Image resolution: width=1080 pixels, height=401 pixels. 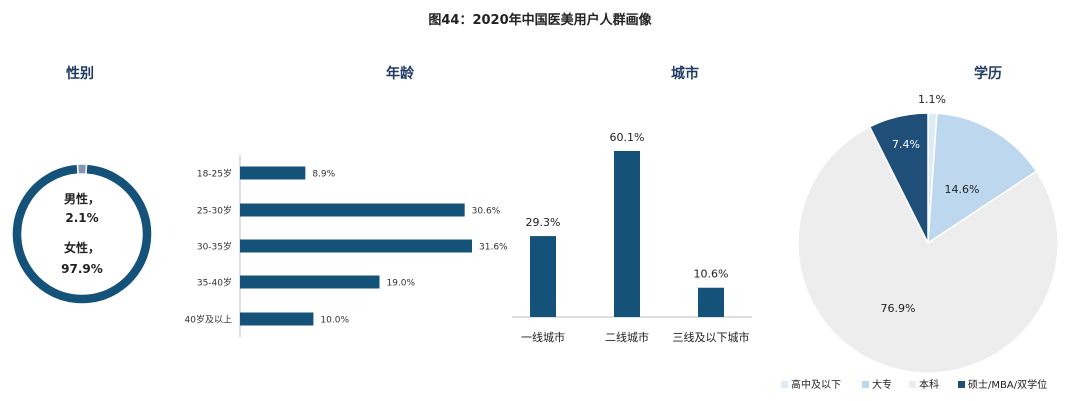 What do you see at coordinates (906, 144) in the screenshot?
I see `edu-data-label: 7.4%` at bounding box center [906, 144].